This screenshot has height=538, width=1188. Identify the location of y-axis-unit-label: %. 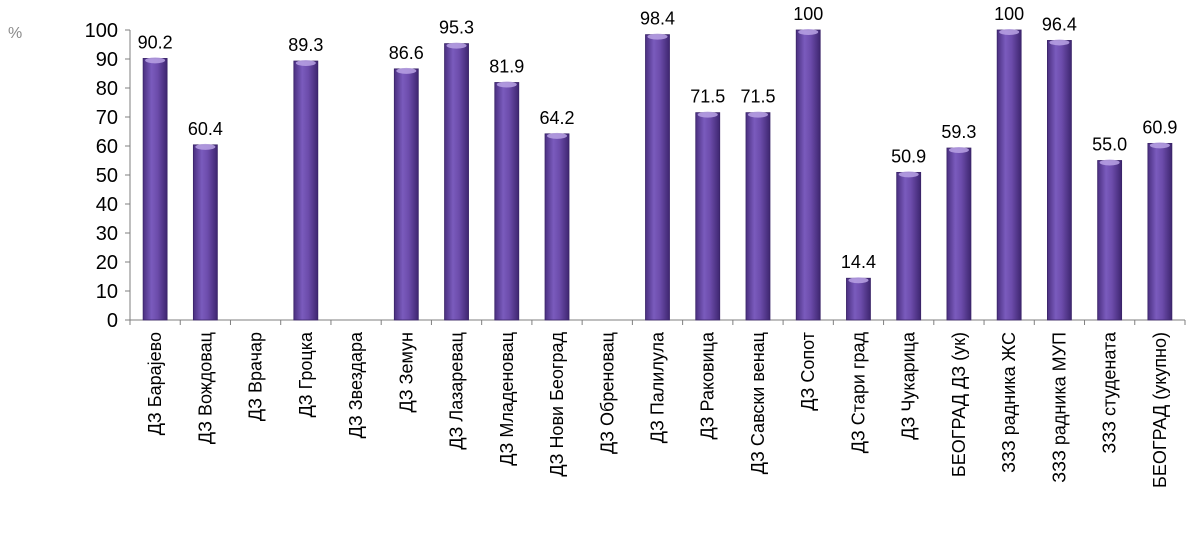
(15, 33).